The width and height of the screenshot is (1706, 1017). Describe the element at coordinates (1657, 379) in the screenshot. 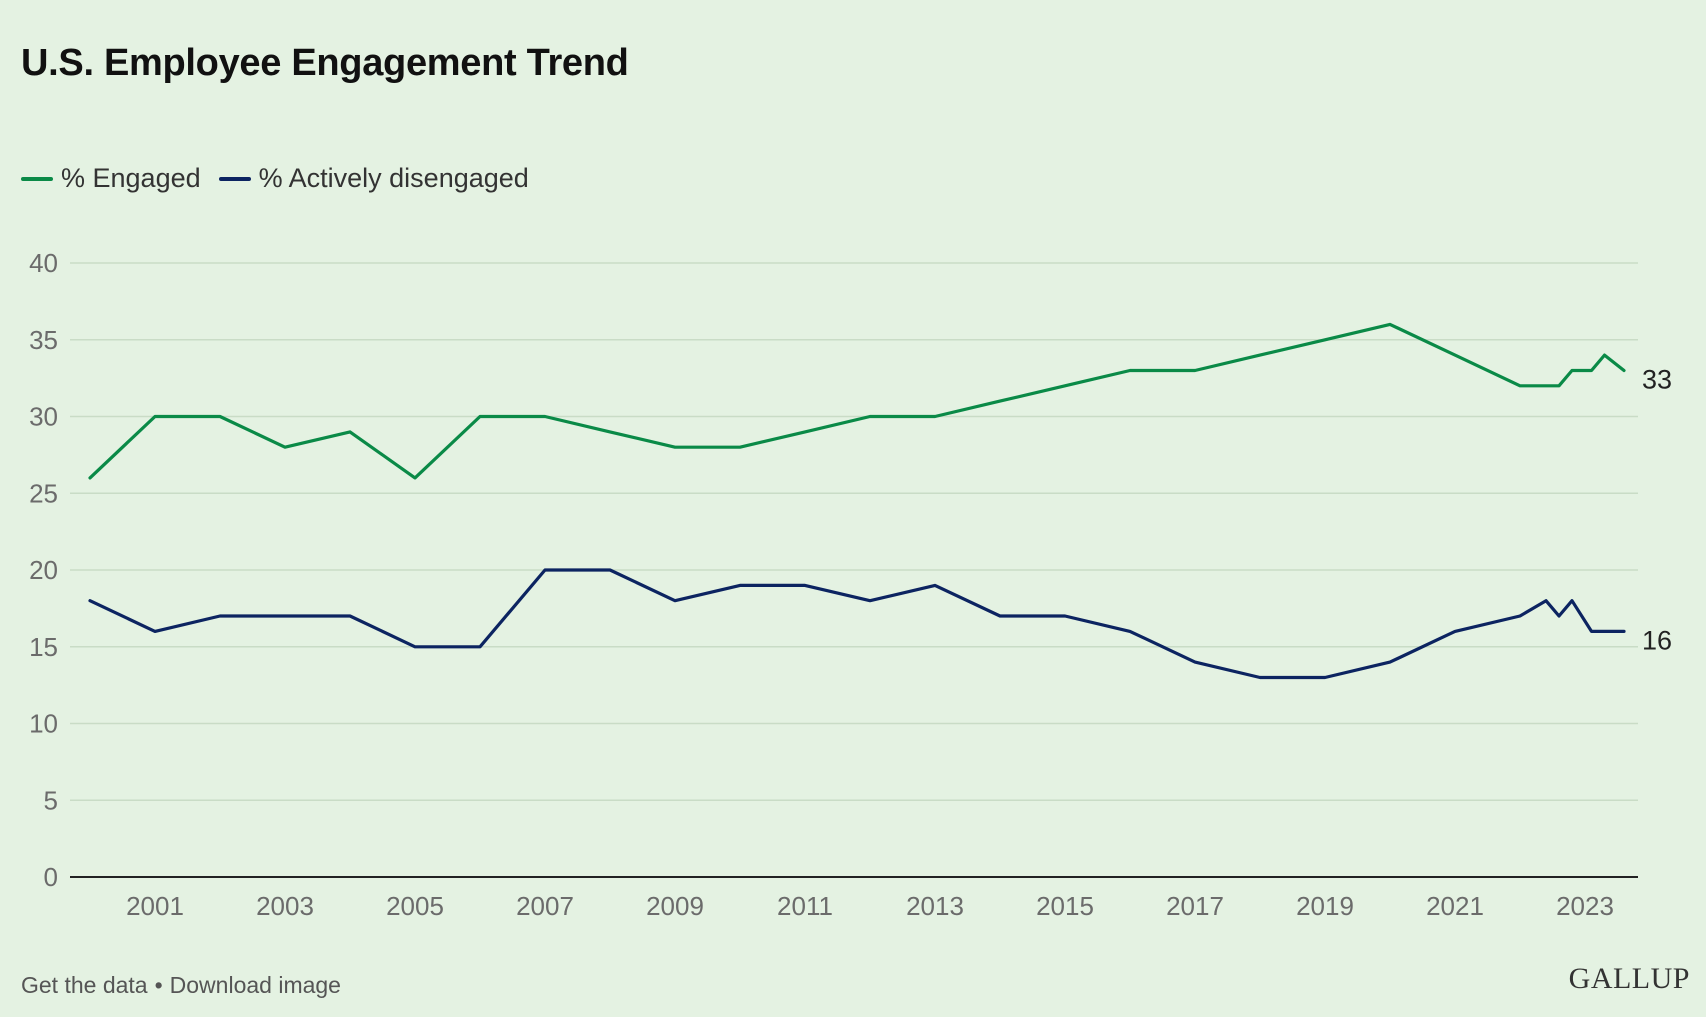

I see `series-end-label-0: 33` at that location.